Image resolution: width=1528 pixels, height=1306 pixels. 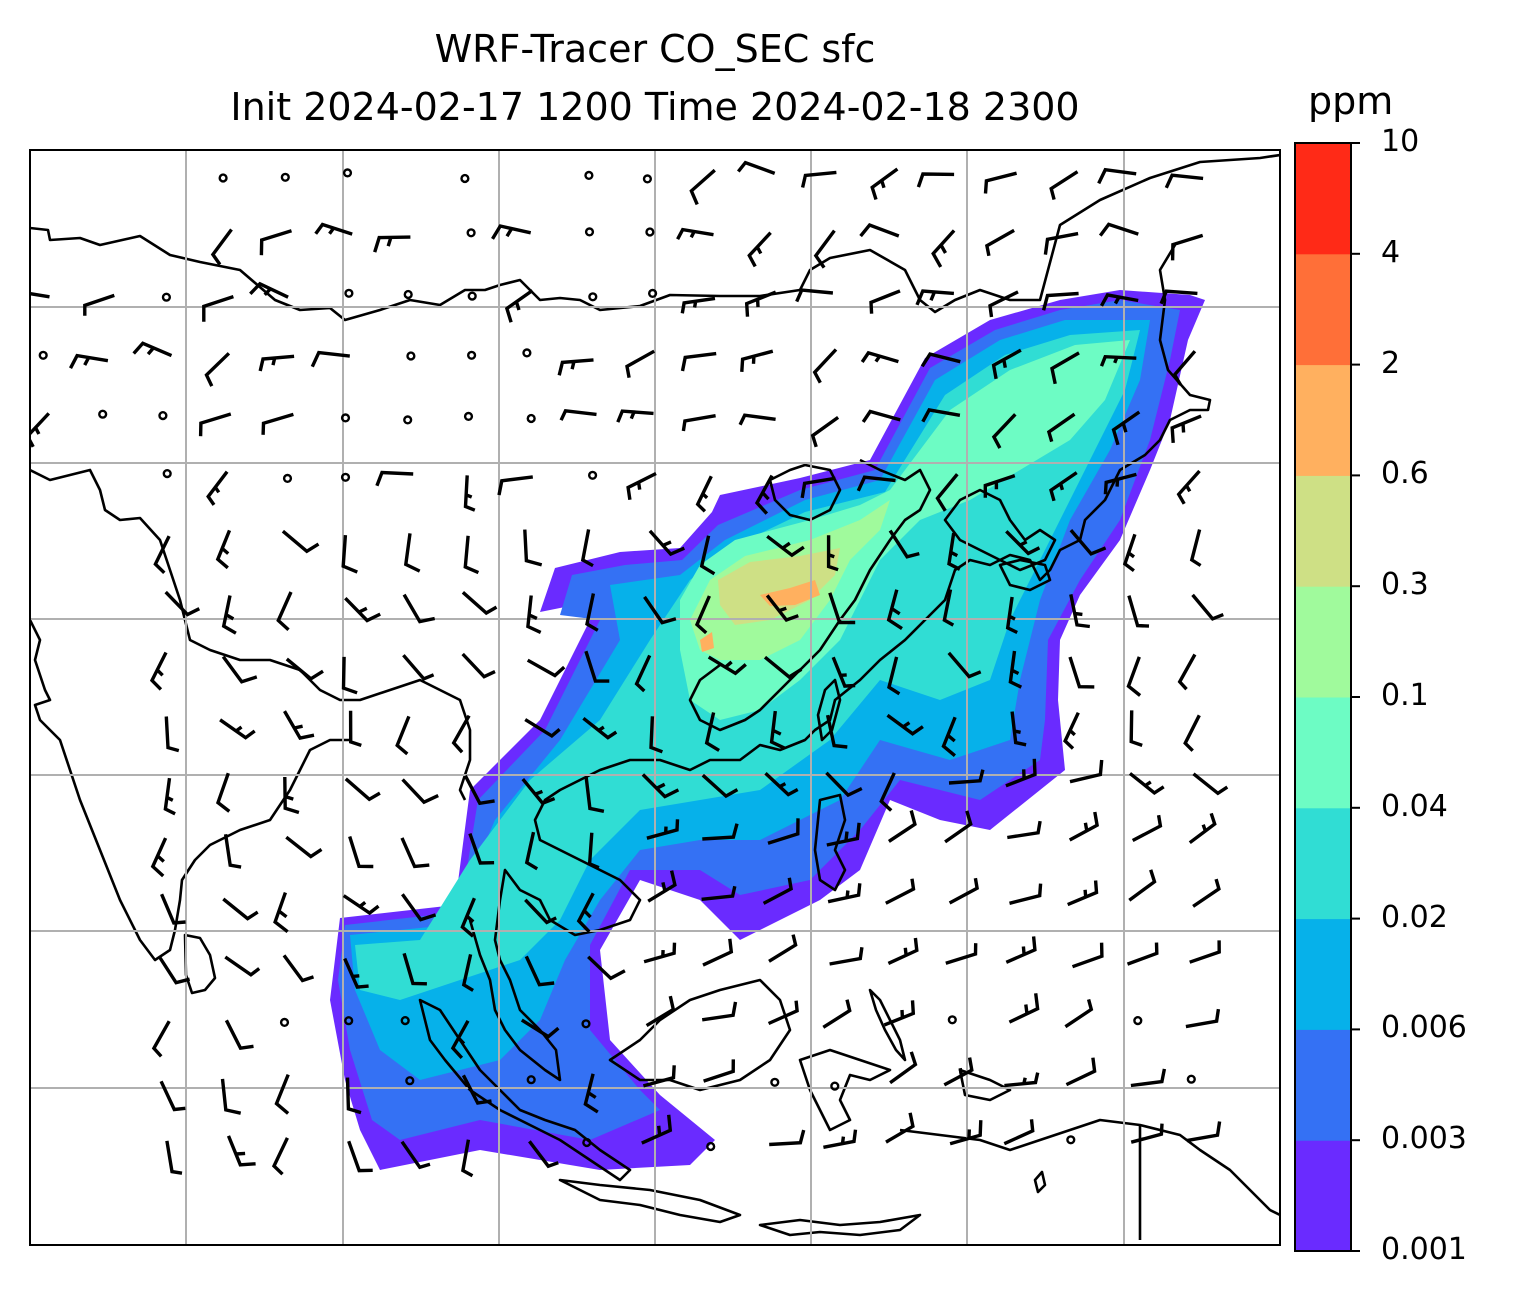 I want to click on colorbar-ticks, so click(x=1355, y=697).